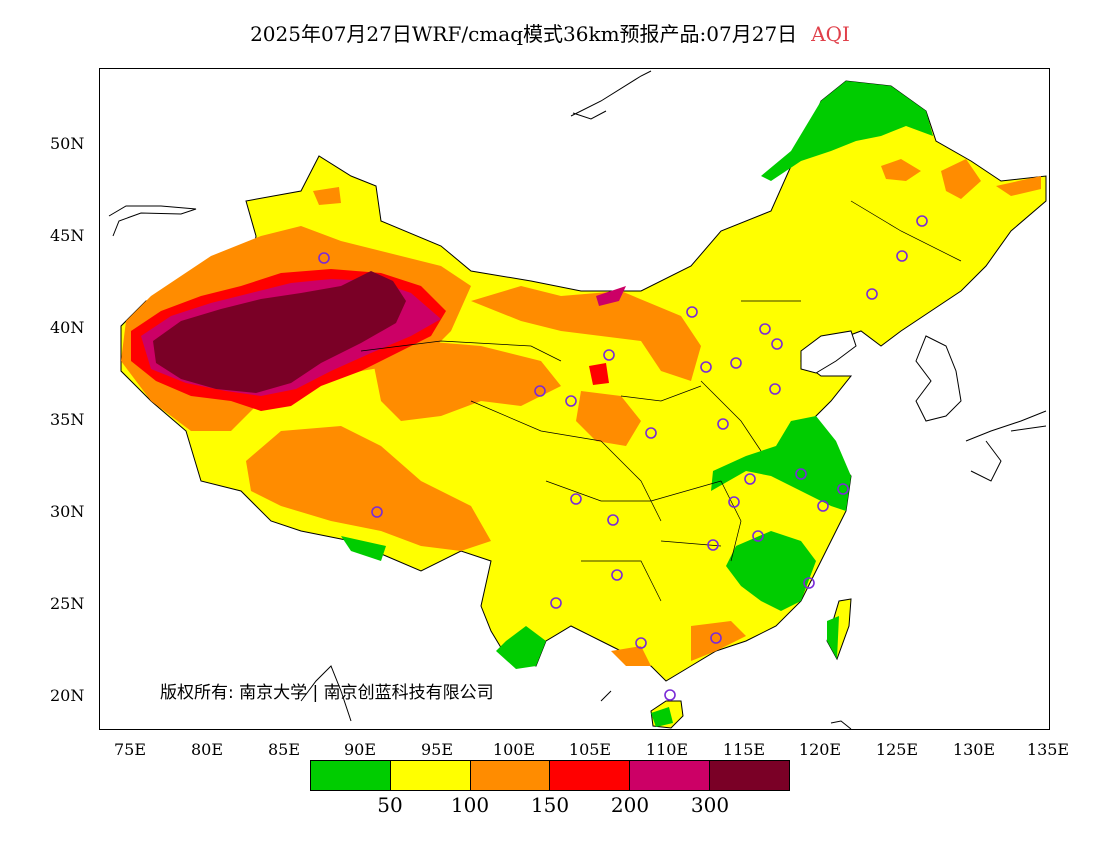 The width and height of the screenshot is (1100, 850). What do you see at coordinates (470, 805) in the screenshot?
I see `legend-label-100: 100` at bounding box center [470, 805].